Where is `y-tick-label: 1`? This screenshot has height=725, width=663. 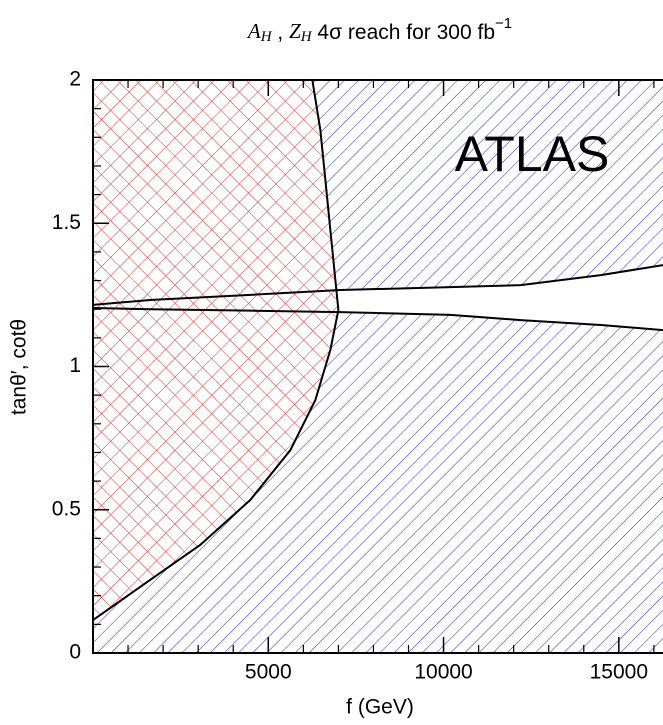 y-tick-label: 1 is located at coordinates (75, 365).